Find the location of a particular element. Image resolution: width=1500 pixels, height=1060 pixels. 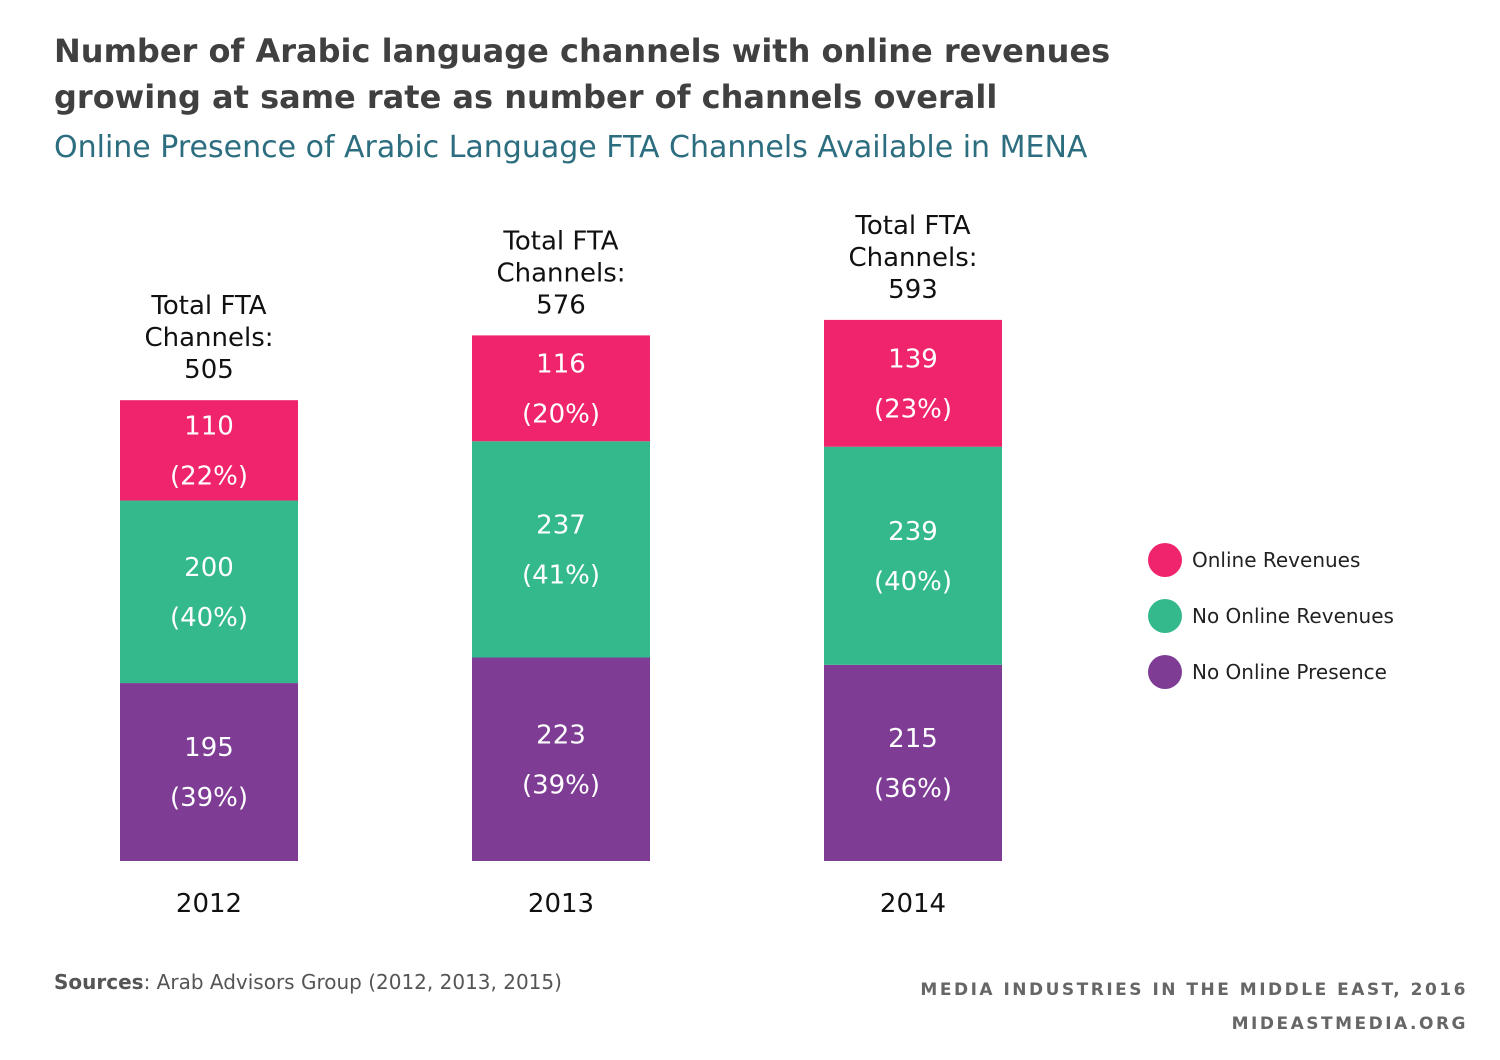

percent-label-no-online-presence-2013: (39%) is located at coordinates (561, 785).